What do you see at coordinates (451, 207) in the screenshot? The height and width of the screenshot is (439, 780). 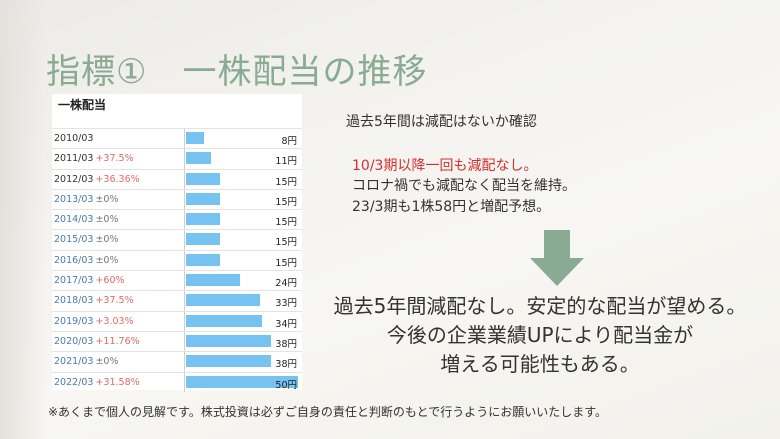 I see `point-line: 23/3期も1株58円と増配予想。` at bounding box center [451, 207].